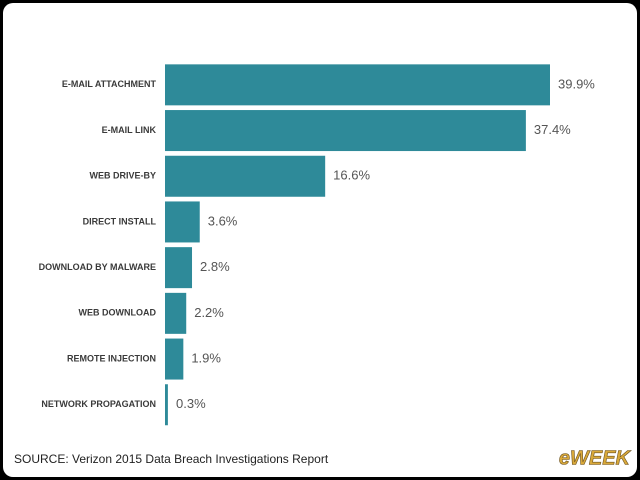 Image resolution: width=640 pixels, height=480 pixels. Describe the element at coordinates (209, 312) in the screenshot. I see `value-label: 2.2%` at that location.